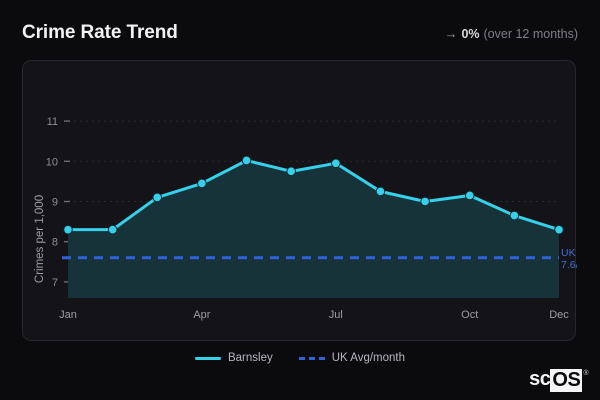  What do you see at coordinates (40, 239) in the screenshot?
I see `y-axis-label: Crimes per 1,000` at bounding box center [40, 239].